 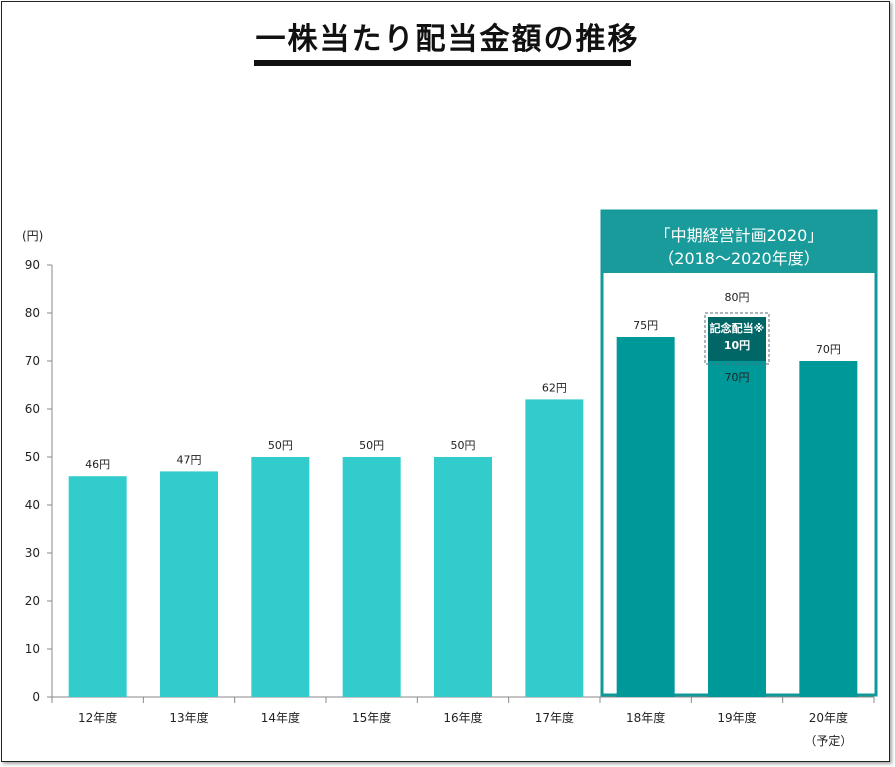 What do you see at coordinates (736, 717) in the screenshot?
I see `x-tick-label: 19年度` at bounding box center [736, 717].